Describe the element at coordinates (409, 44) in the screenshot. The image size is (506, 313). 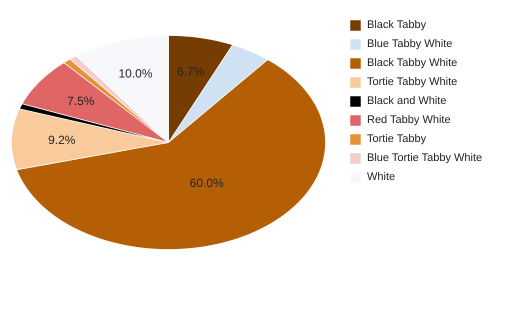
I see `legend-label: Blue Tabby White` at that location.